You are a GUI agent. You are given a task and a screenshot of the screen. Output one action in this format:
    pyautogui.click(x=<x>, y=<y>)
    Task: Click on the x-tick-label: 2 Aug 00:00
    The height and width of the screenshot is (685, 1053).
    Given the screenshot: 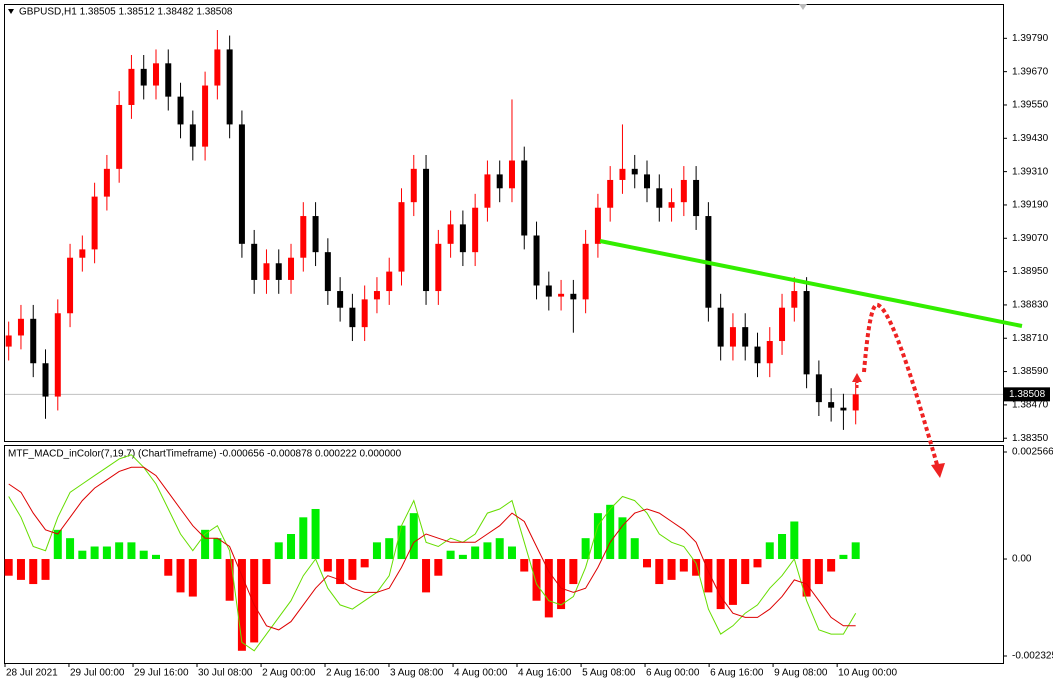 What is the action you would take?
    pyautogui.click(x=289, y=673)
    